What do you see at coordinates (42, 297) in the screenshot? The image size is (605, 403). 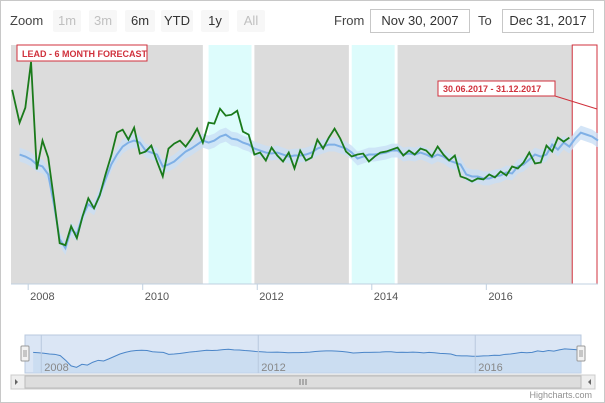 I see `x-tick-label: 2008` at bounding box center [42, 297].